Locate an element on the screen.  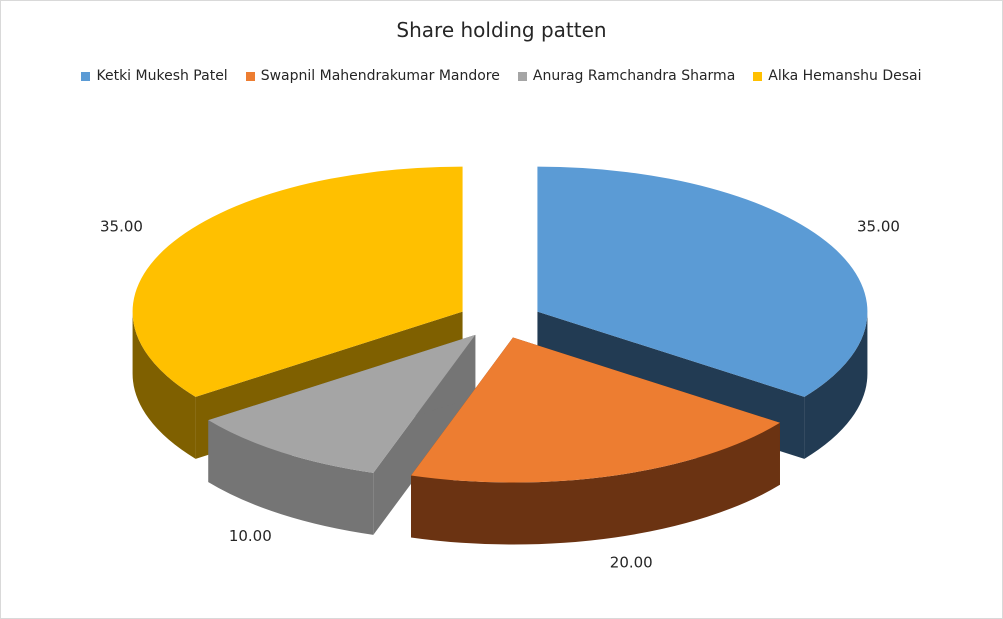
data-label: 20.00 is located at coordinates (631, 563).